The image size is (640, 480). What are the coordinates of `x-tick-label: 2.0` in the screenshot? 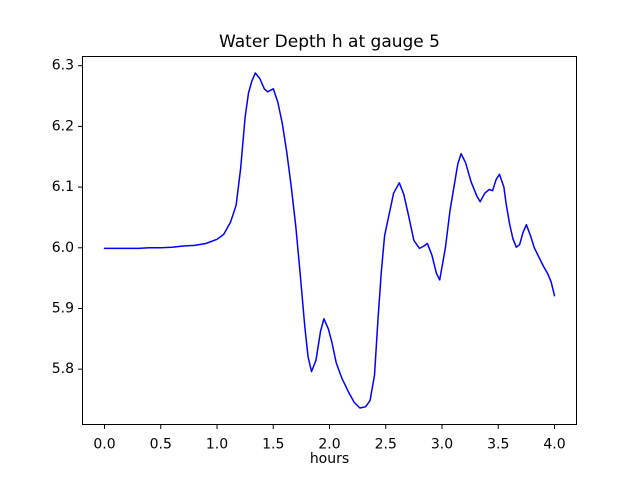 It's located at (329, 445).